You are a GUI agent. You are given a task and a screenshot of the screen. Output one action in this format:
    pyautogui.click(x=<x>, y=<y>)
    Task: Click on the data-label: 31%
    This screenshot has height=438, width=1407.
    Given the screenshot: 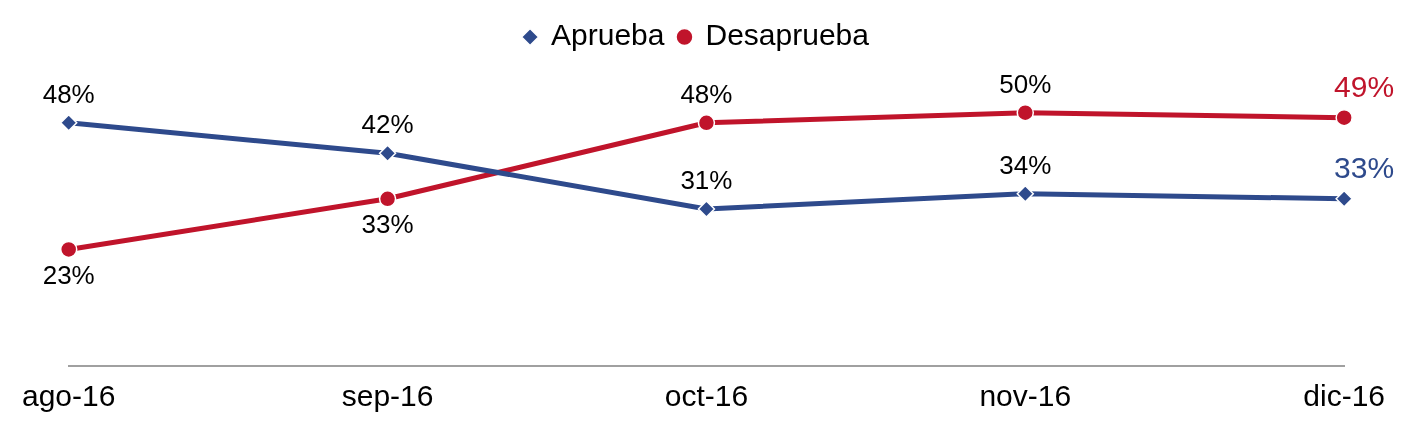 What is the action you would take?
    pyautogui.click(x=706, y=180)
    